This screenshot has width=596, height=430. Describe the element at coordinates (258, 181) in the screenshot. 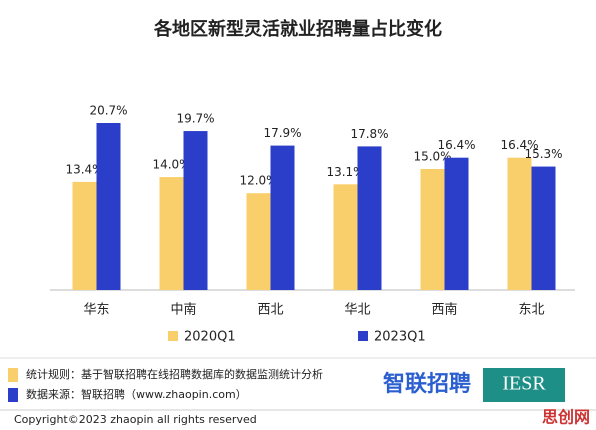

I see `data-label: 12.0%` at that location.